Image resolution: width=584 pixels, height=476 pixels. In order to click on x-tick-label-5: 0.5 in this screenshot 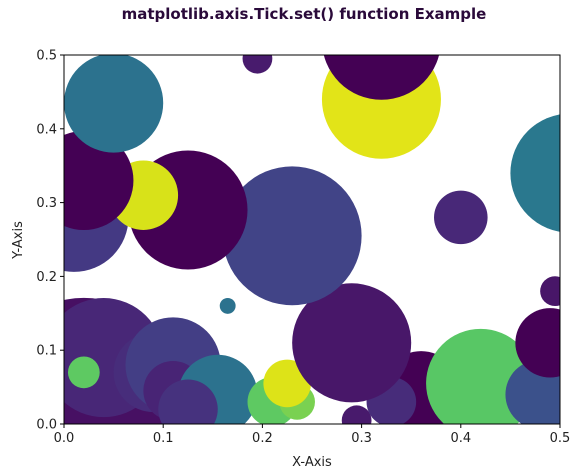, I will do `click(560, 438)`.